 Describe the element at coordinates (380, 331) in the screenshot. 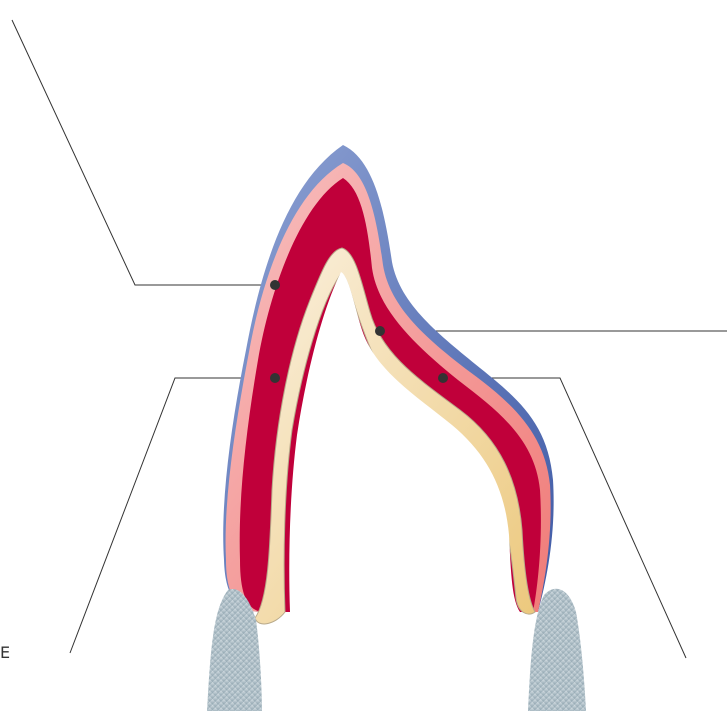

I see `inner-layer-marker` at that location.